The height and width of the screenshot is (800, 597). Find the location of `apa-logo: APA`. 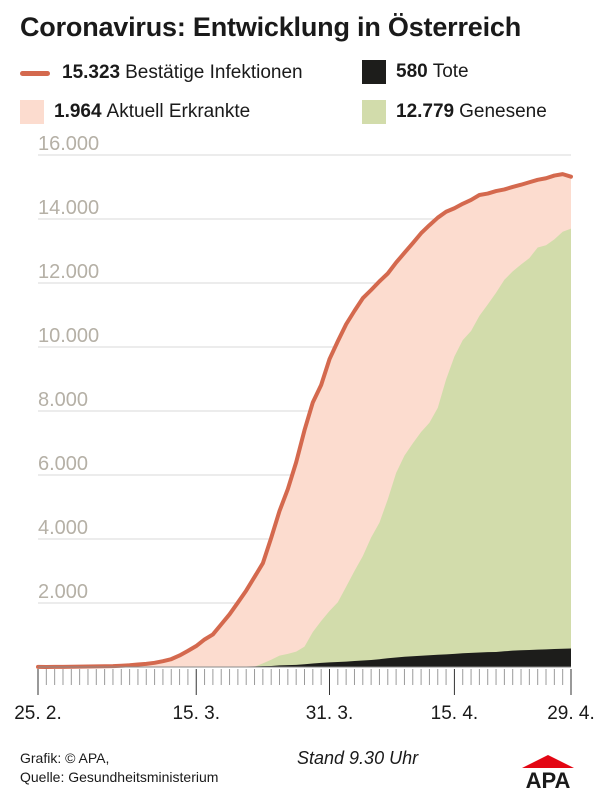

apa-logo: APA is located at coordinates (548, 772).